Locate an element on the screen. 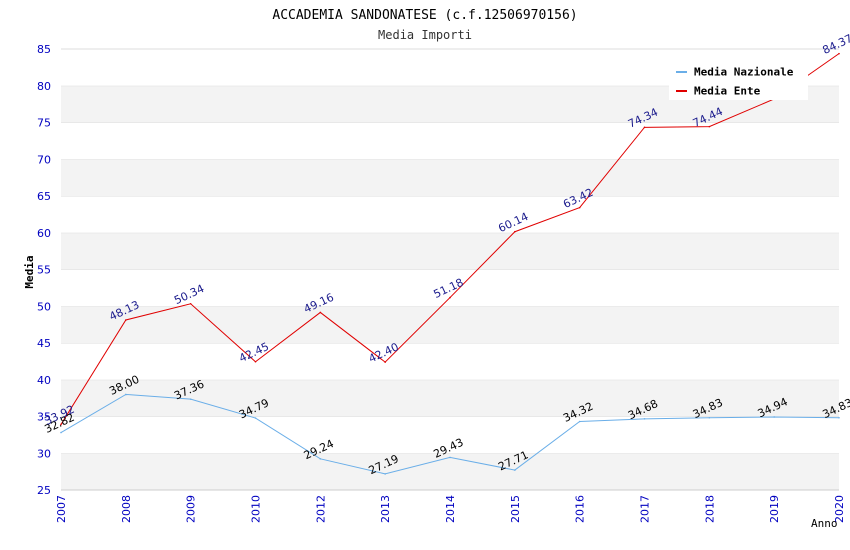 The width and height of the screenshot is (850, 550). y-tick-label: 75 is located at coordinates (44, 123).